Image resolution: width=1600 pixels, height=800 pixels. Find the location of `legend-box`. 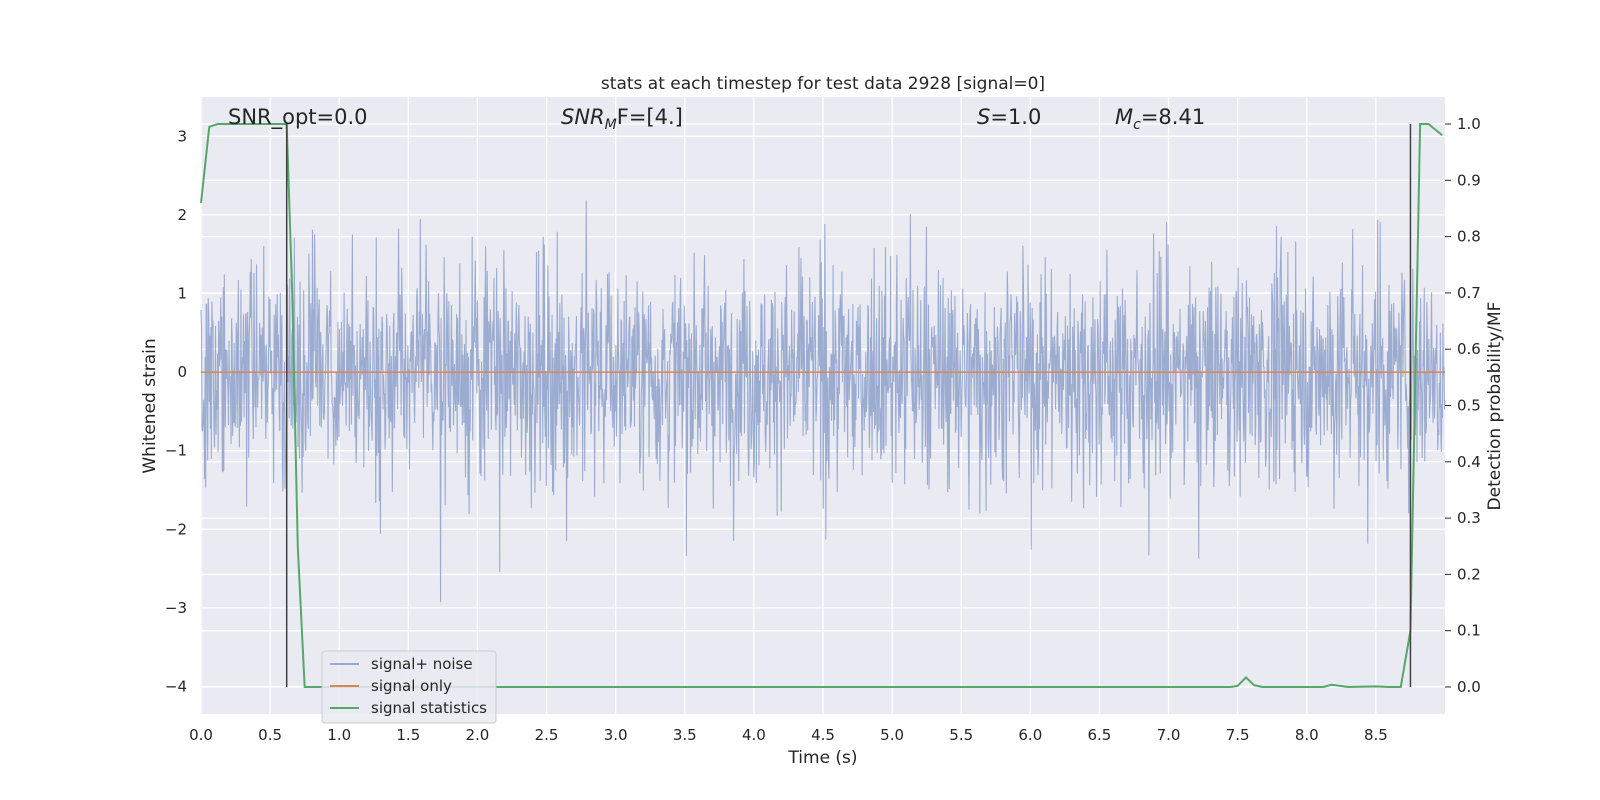

legend-box is located at coordinates (409, 687).